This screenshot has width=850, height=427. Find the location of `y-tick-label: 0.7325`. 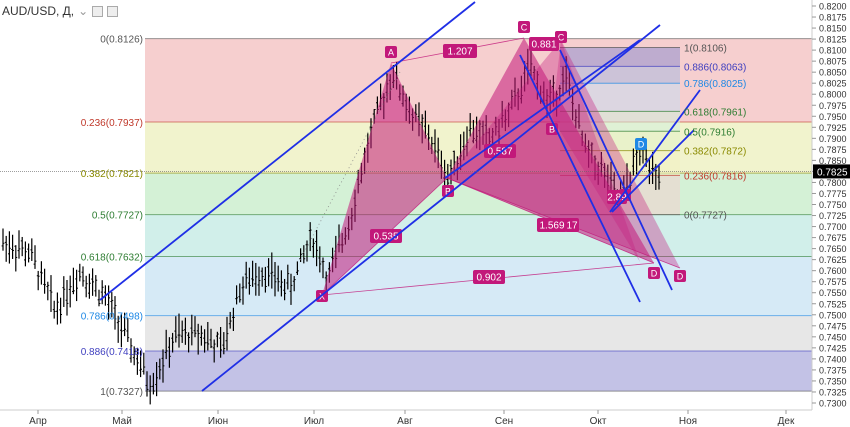

y-tick-label: 0.7325 is located at coordinates (833, 392).